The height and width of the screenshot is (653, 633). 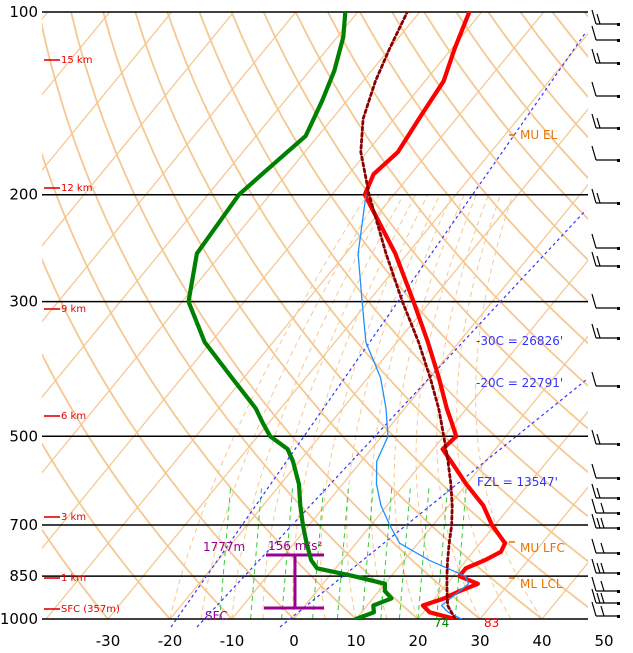 I want to click on helicity-value-label: 156 m²s², so click(x=295, y=546).